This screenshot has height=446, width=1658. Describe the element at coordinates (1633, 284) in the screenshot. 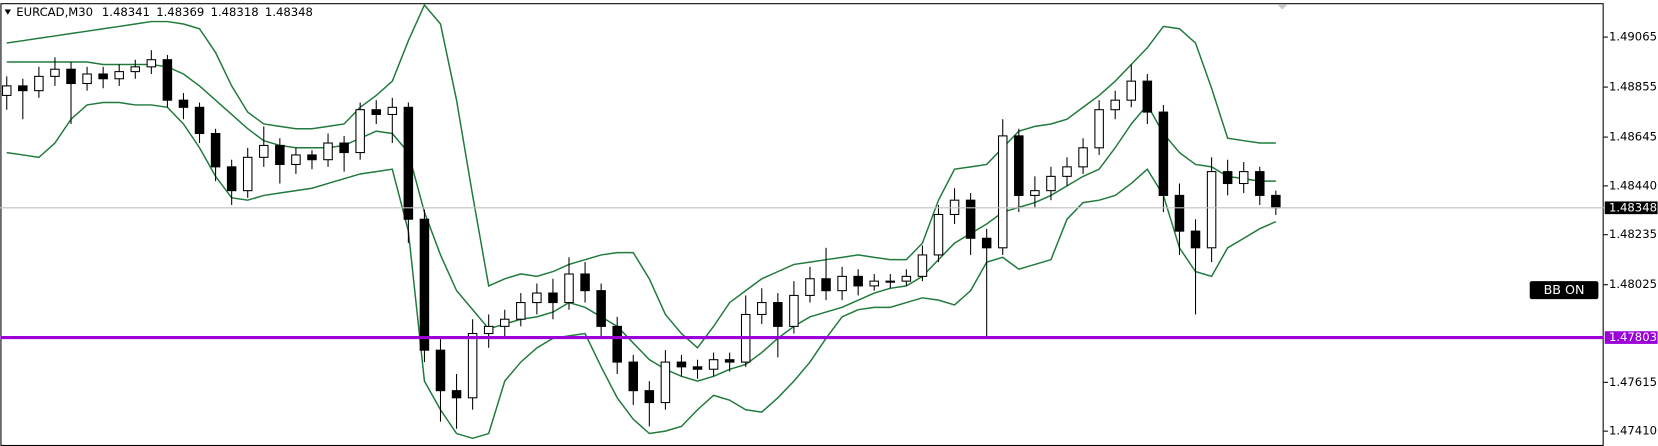

I see `y-tick-label: 1.48025` at that location.